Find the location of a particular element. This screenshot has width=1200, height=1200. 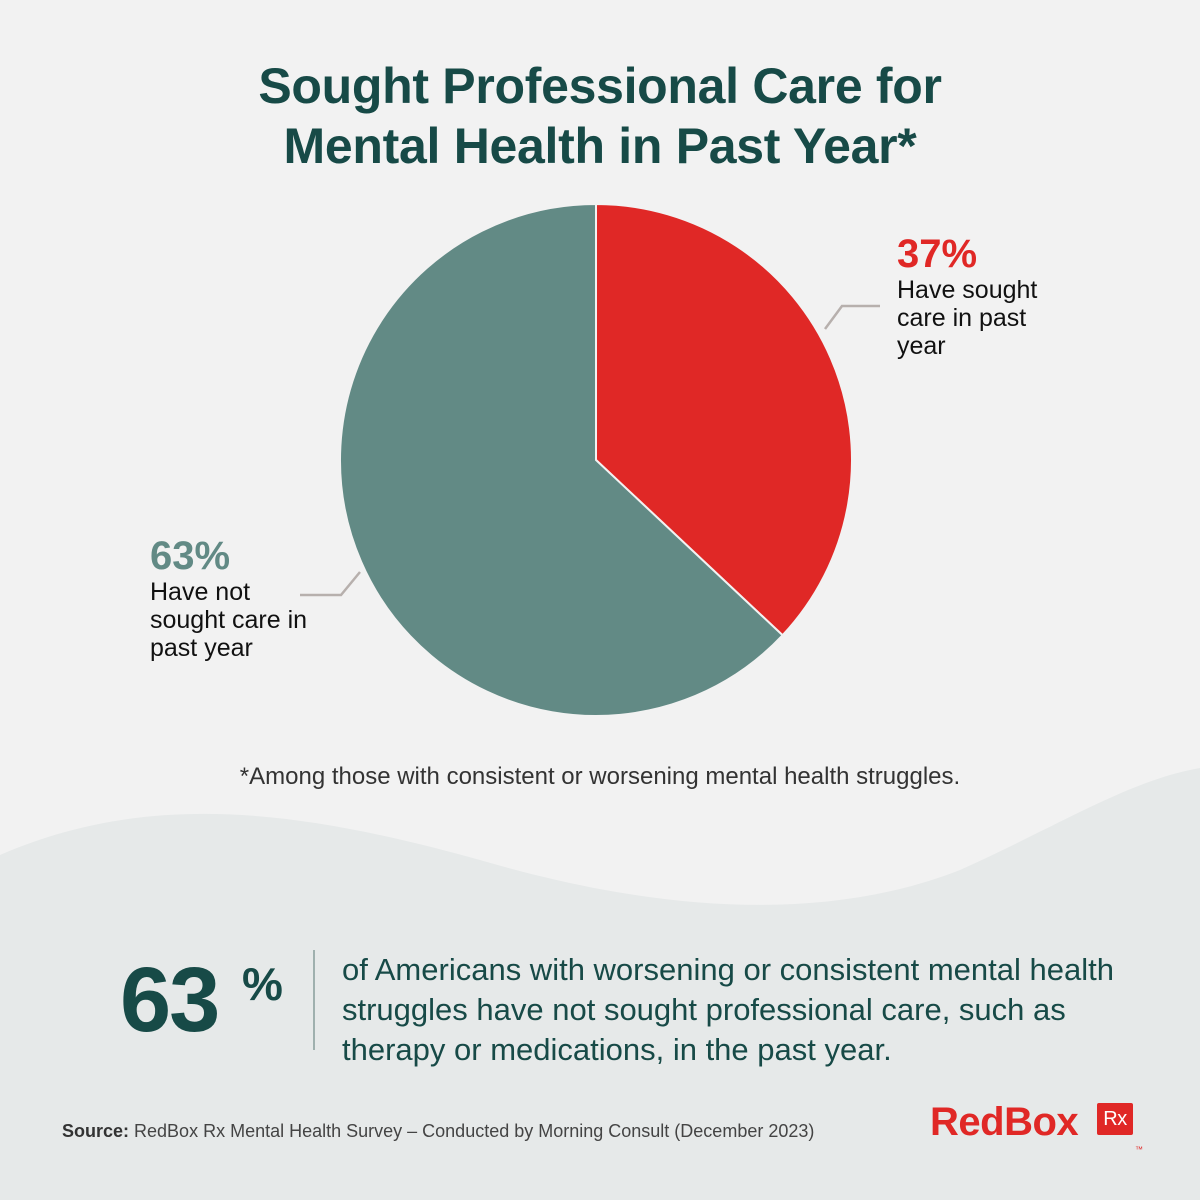

redbox-rx-logo: RedBox Rx ™ is located at coordinates (1036, 1127).